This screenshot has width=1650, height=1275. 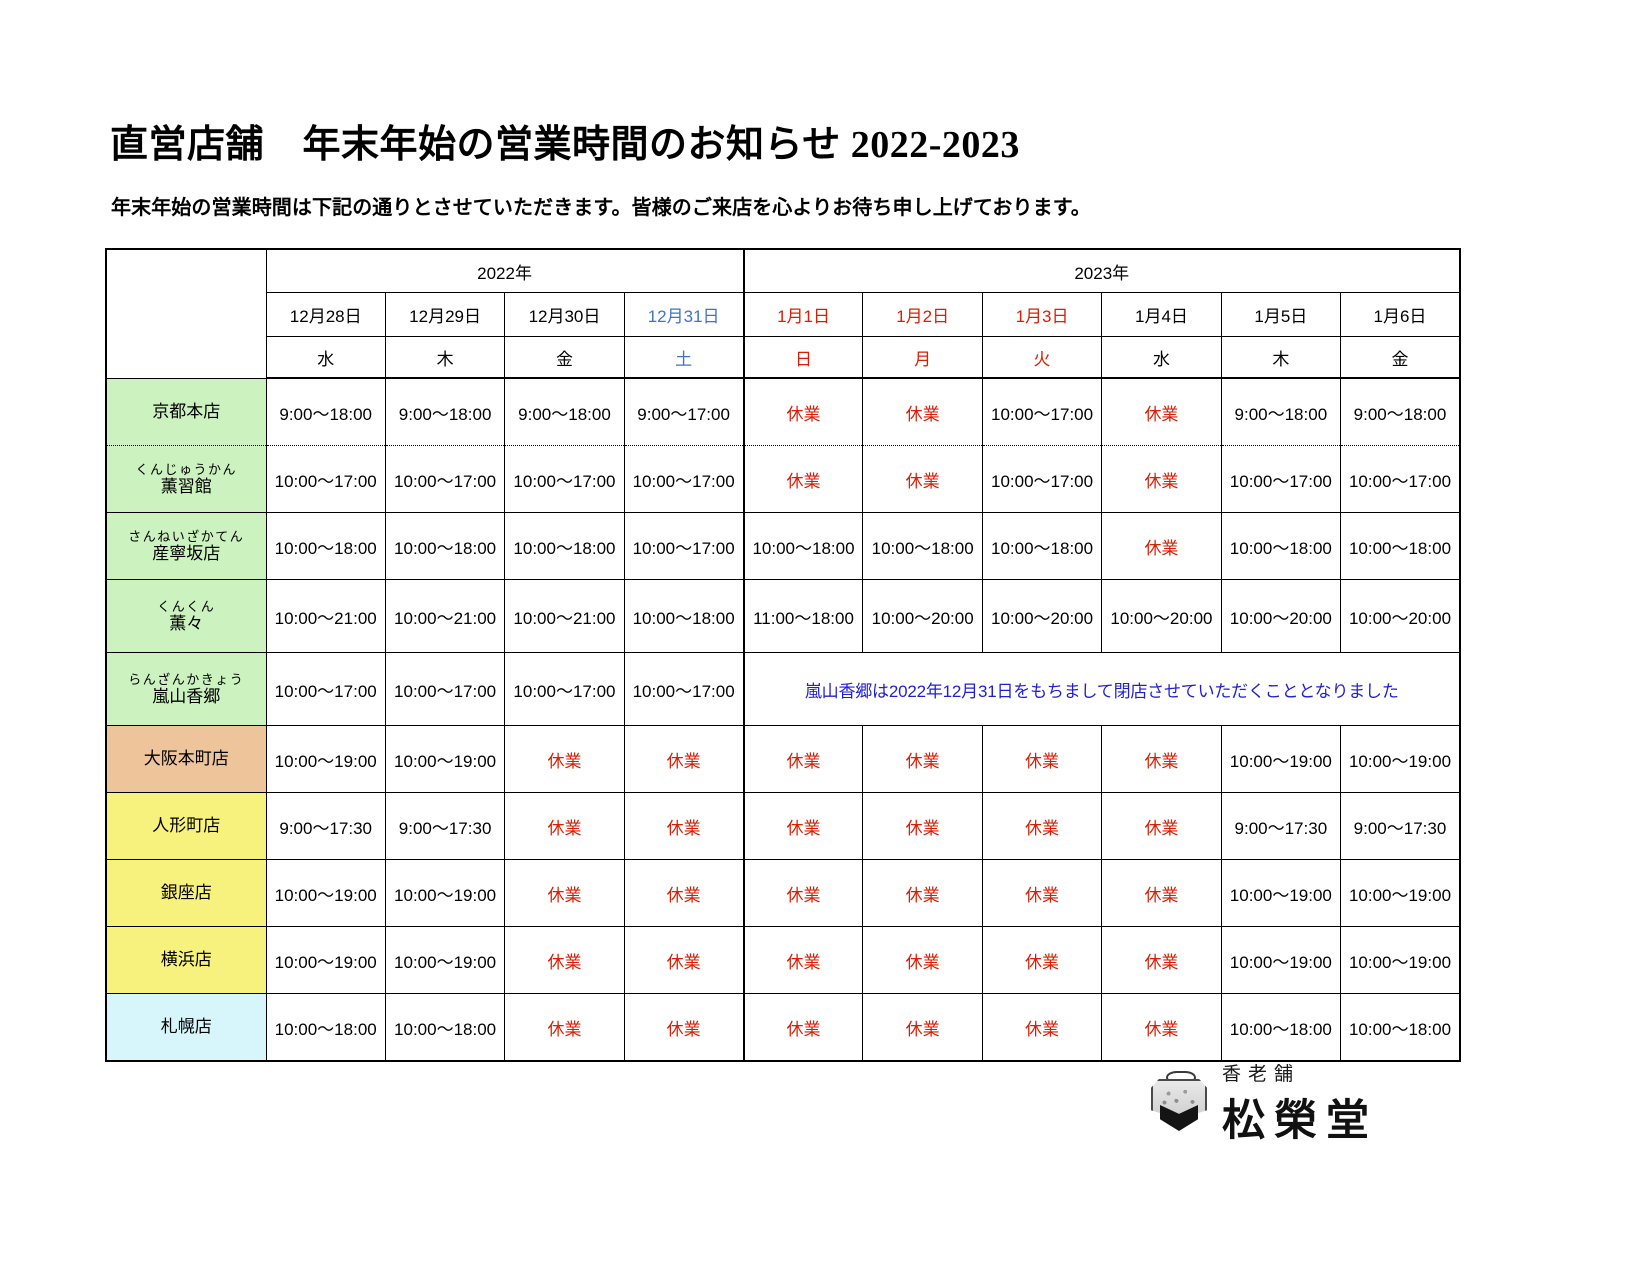 I want to click on store-name-cell: 横浜店, so click(x=186, y=960).